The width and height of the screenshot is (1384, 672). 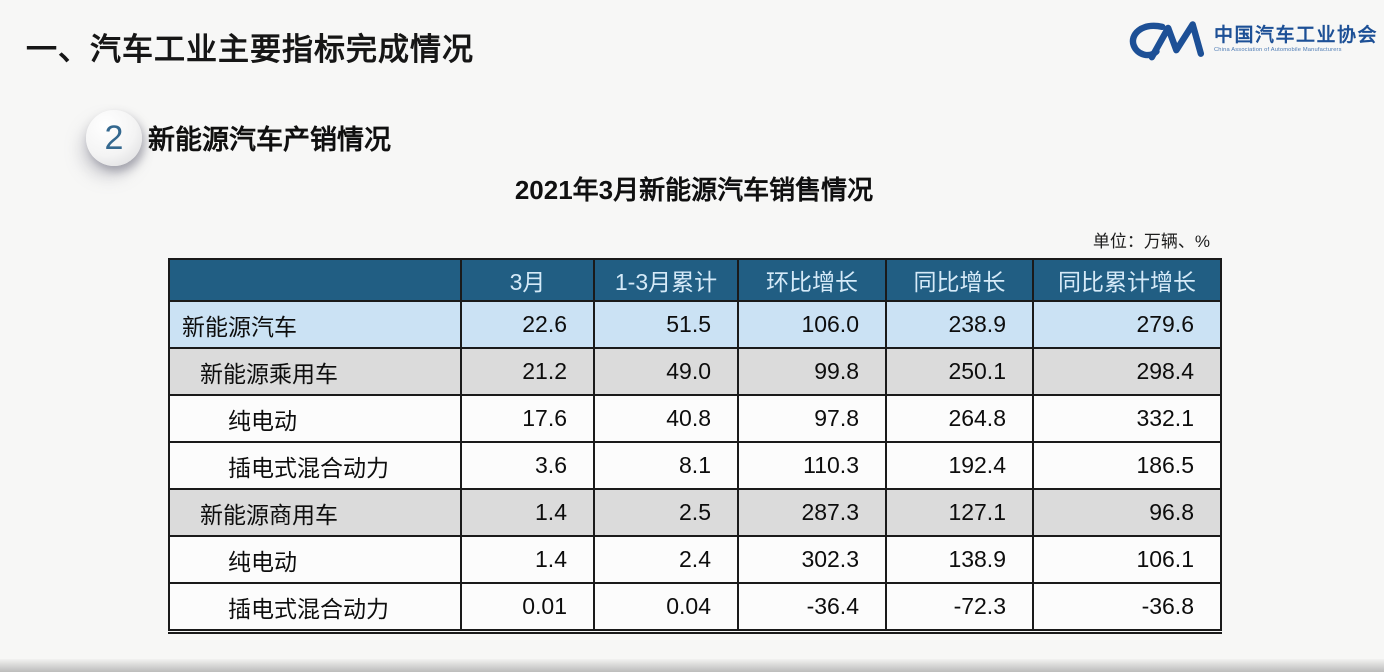 What do you see at coordinates (315, 324) in the screenshot?
I see `row-label: 新能源汽车` at bounding box center [315, 324].